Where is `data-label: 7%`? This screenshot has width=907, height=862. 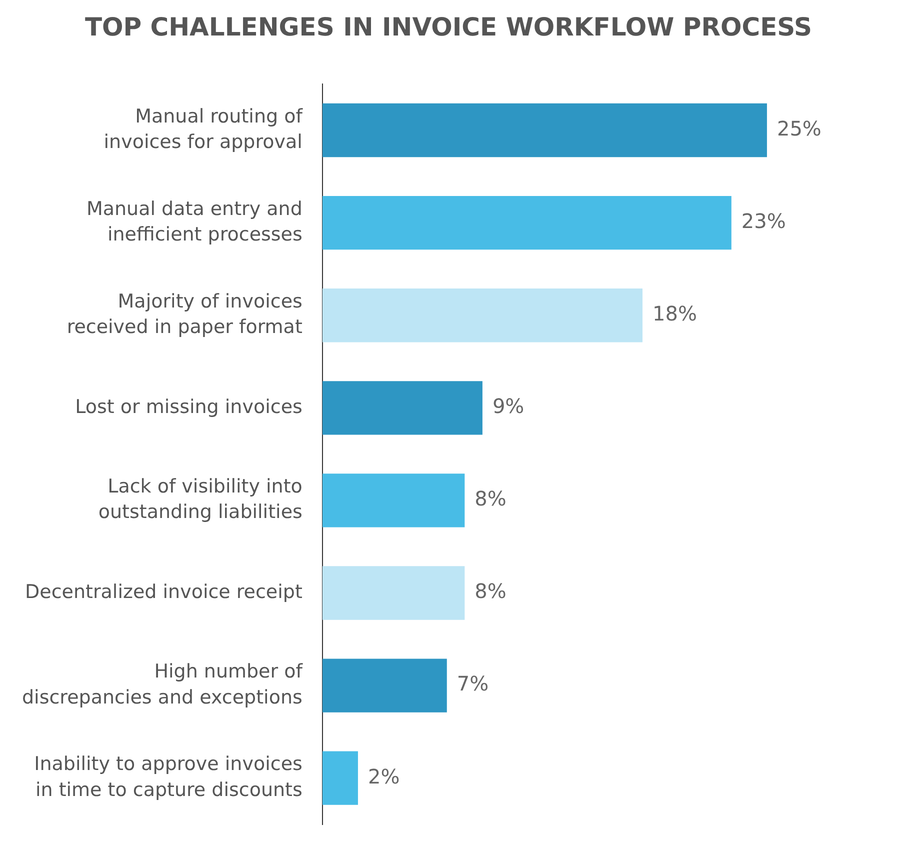
data-label: 7% is located at coordinates (472, 684).